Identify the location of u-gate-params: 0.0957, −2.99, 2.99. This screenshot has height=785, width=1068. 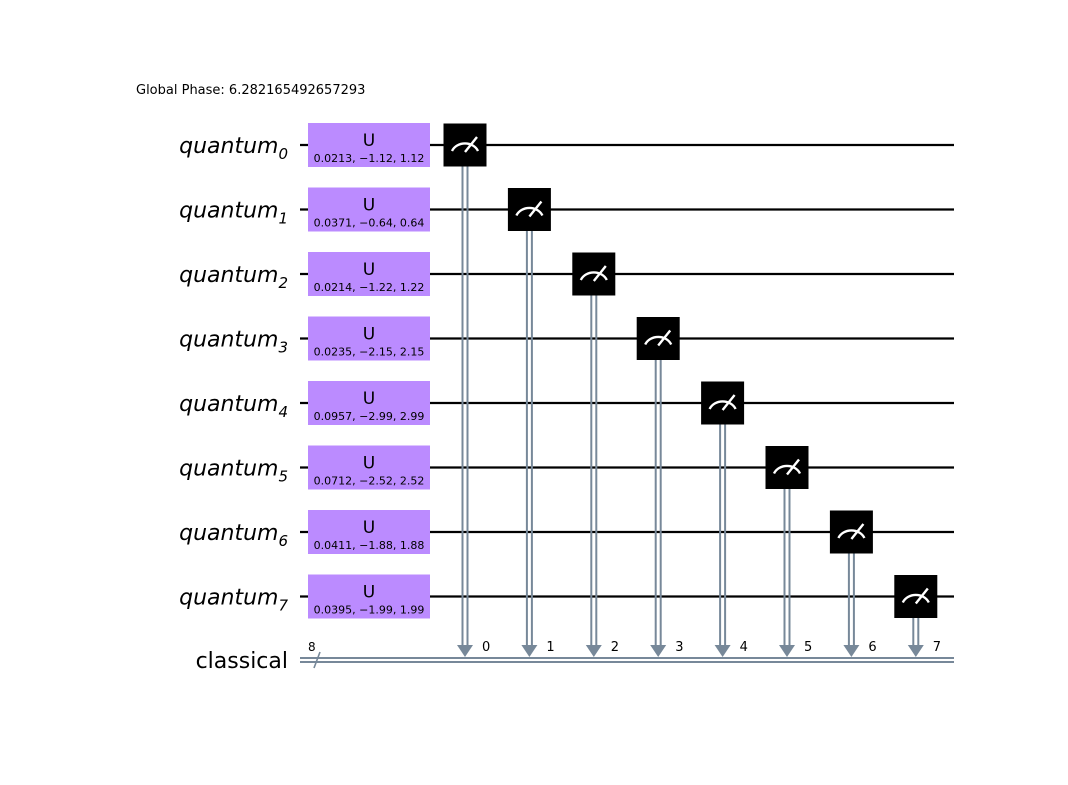
(369, 416).